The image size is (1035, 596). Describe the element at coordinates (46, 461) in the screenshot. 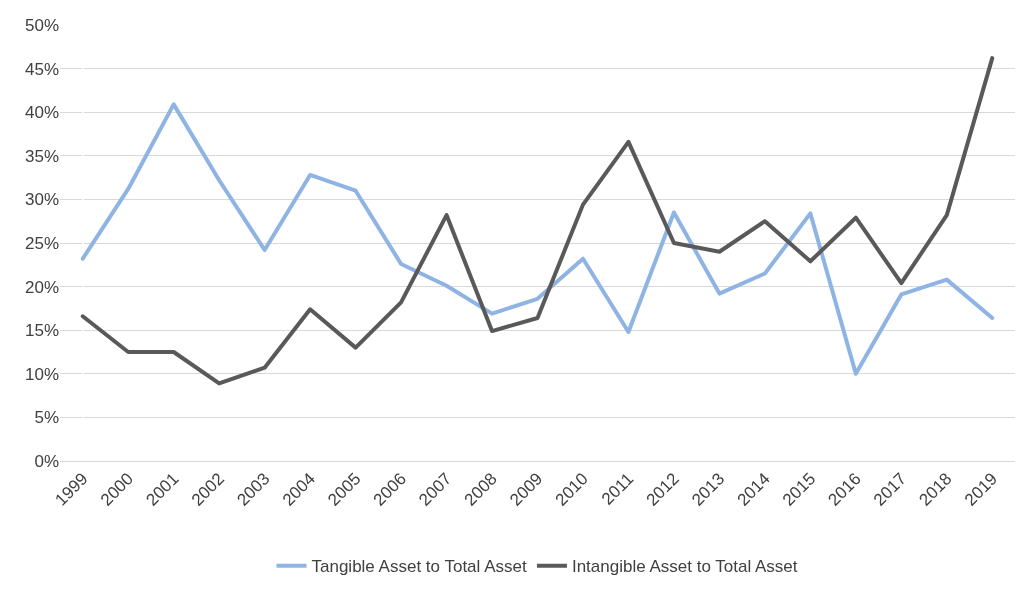

I see `y-tick-label: 0%` at that location.